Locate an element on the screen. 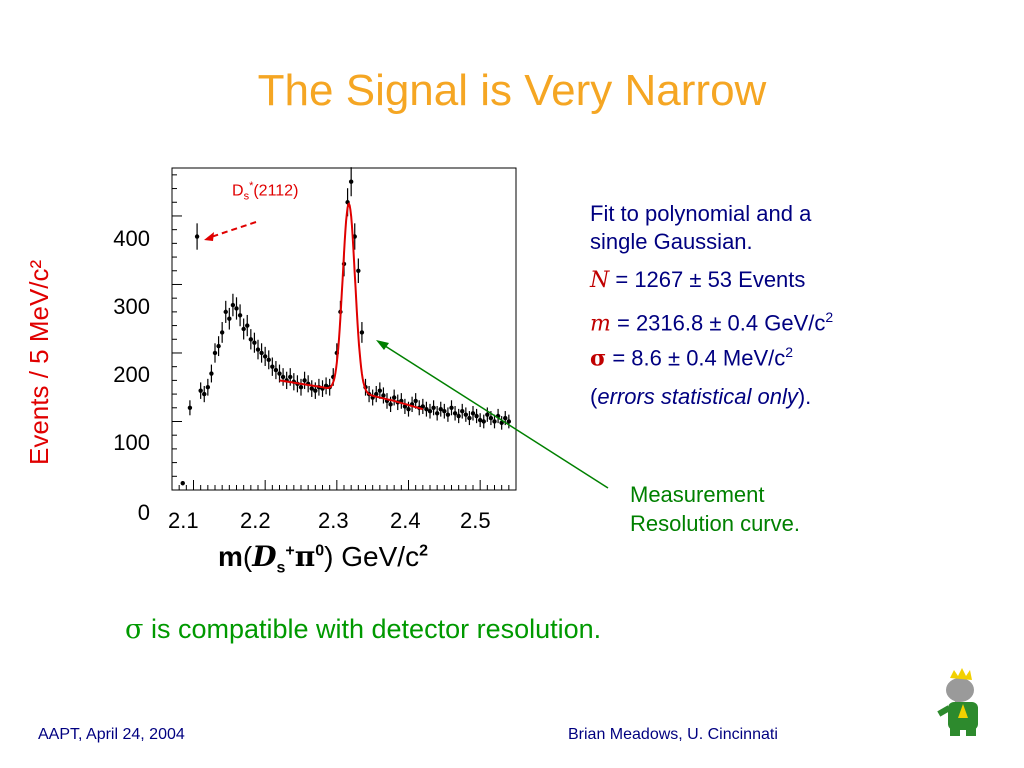  data-points is located at coordinates (346, 326).